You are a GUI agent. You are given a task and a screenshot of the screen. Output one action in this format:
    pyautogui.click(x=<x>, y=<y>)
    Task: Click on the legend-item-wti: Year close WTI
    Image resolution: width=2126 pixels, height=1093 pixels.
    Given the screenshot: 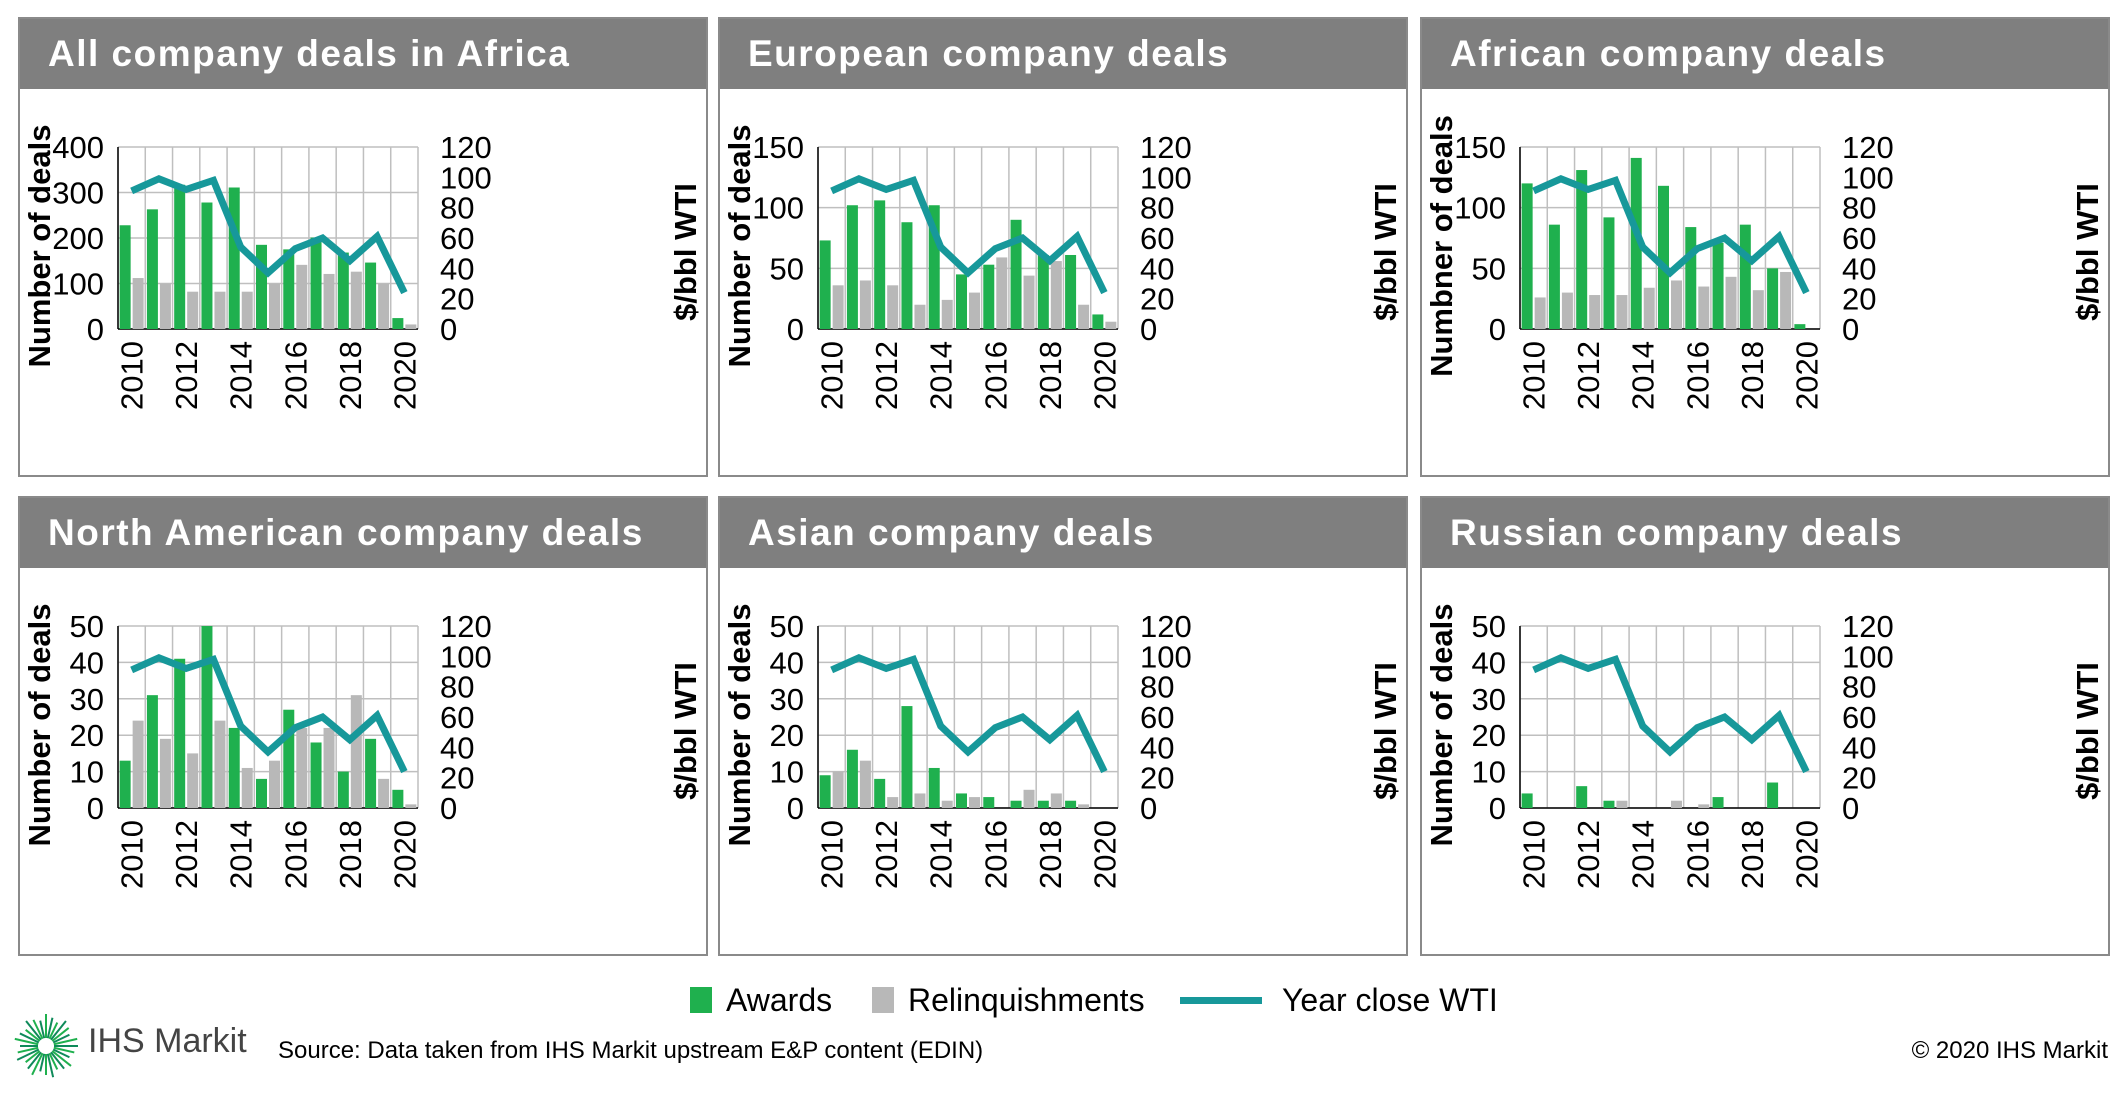 What is the action you would take?
    pyautogui.click(x=1339, y=1000)
    